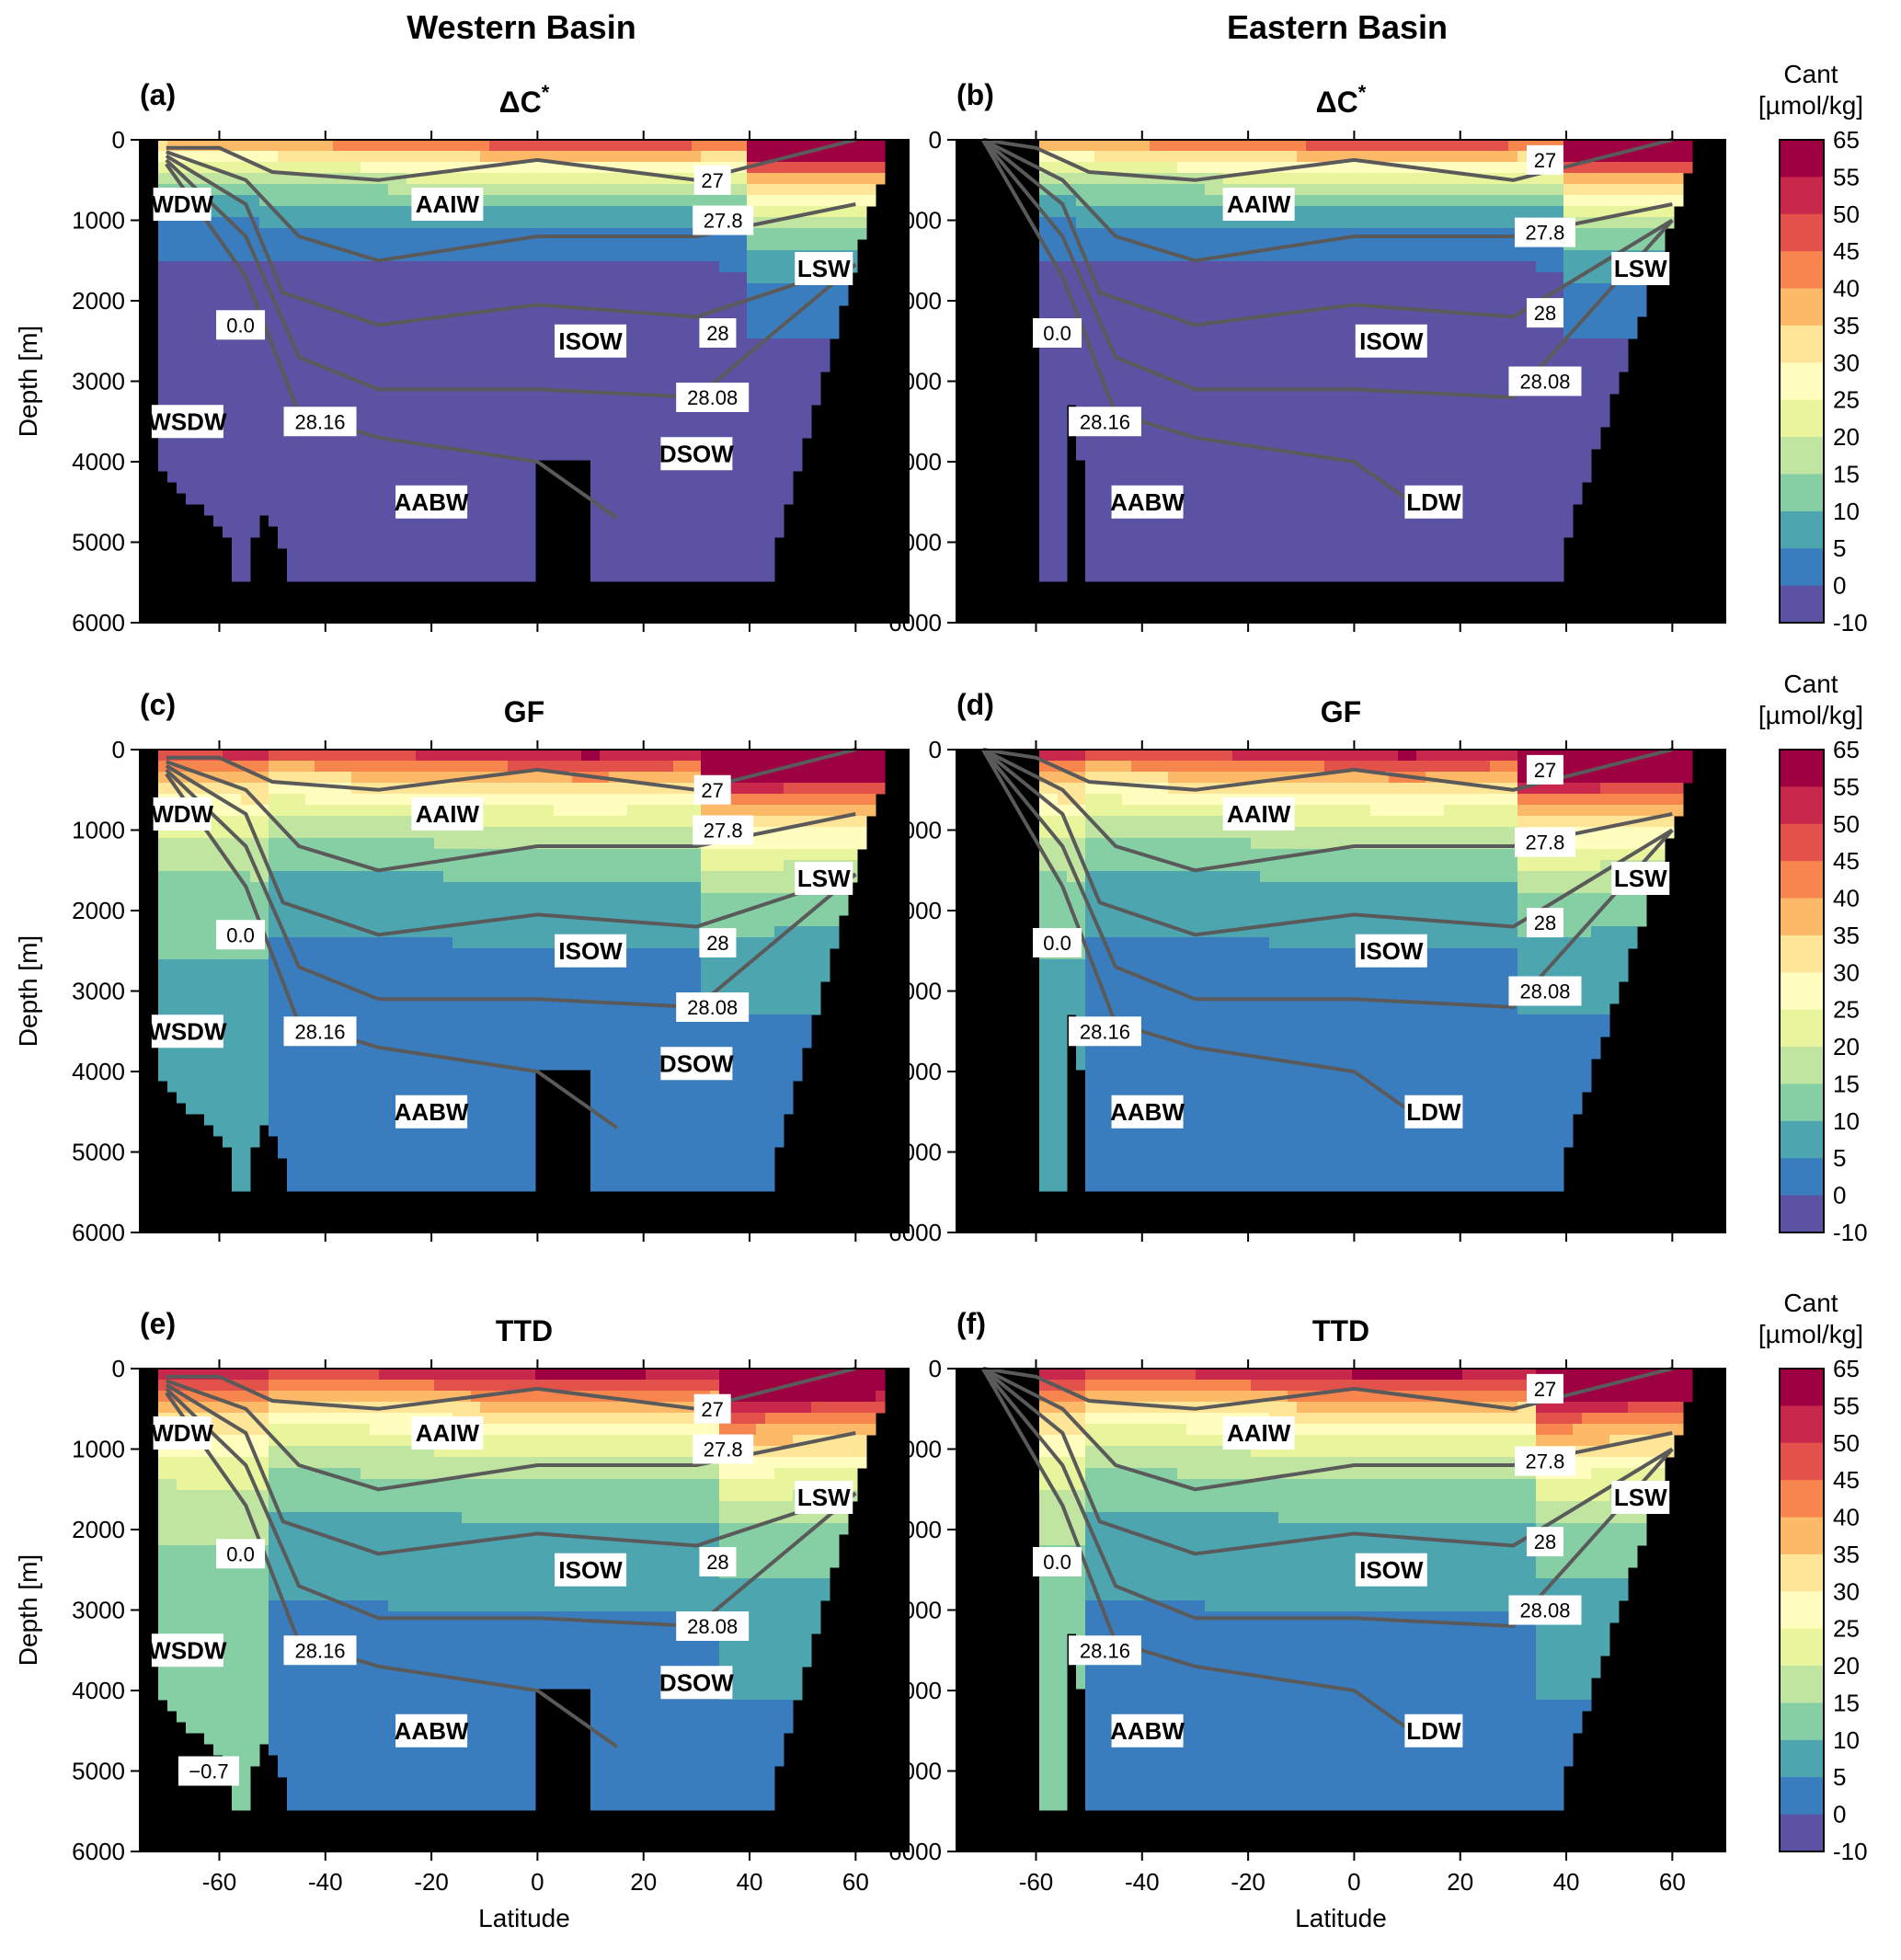 This screenshot has width=1901, height=1960. What do you see at coordinates (696, 454) in the screenshot?
I see `water-mass-label: DSOW` at bounding box center [696, 454].